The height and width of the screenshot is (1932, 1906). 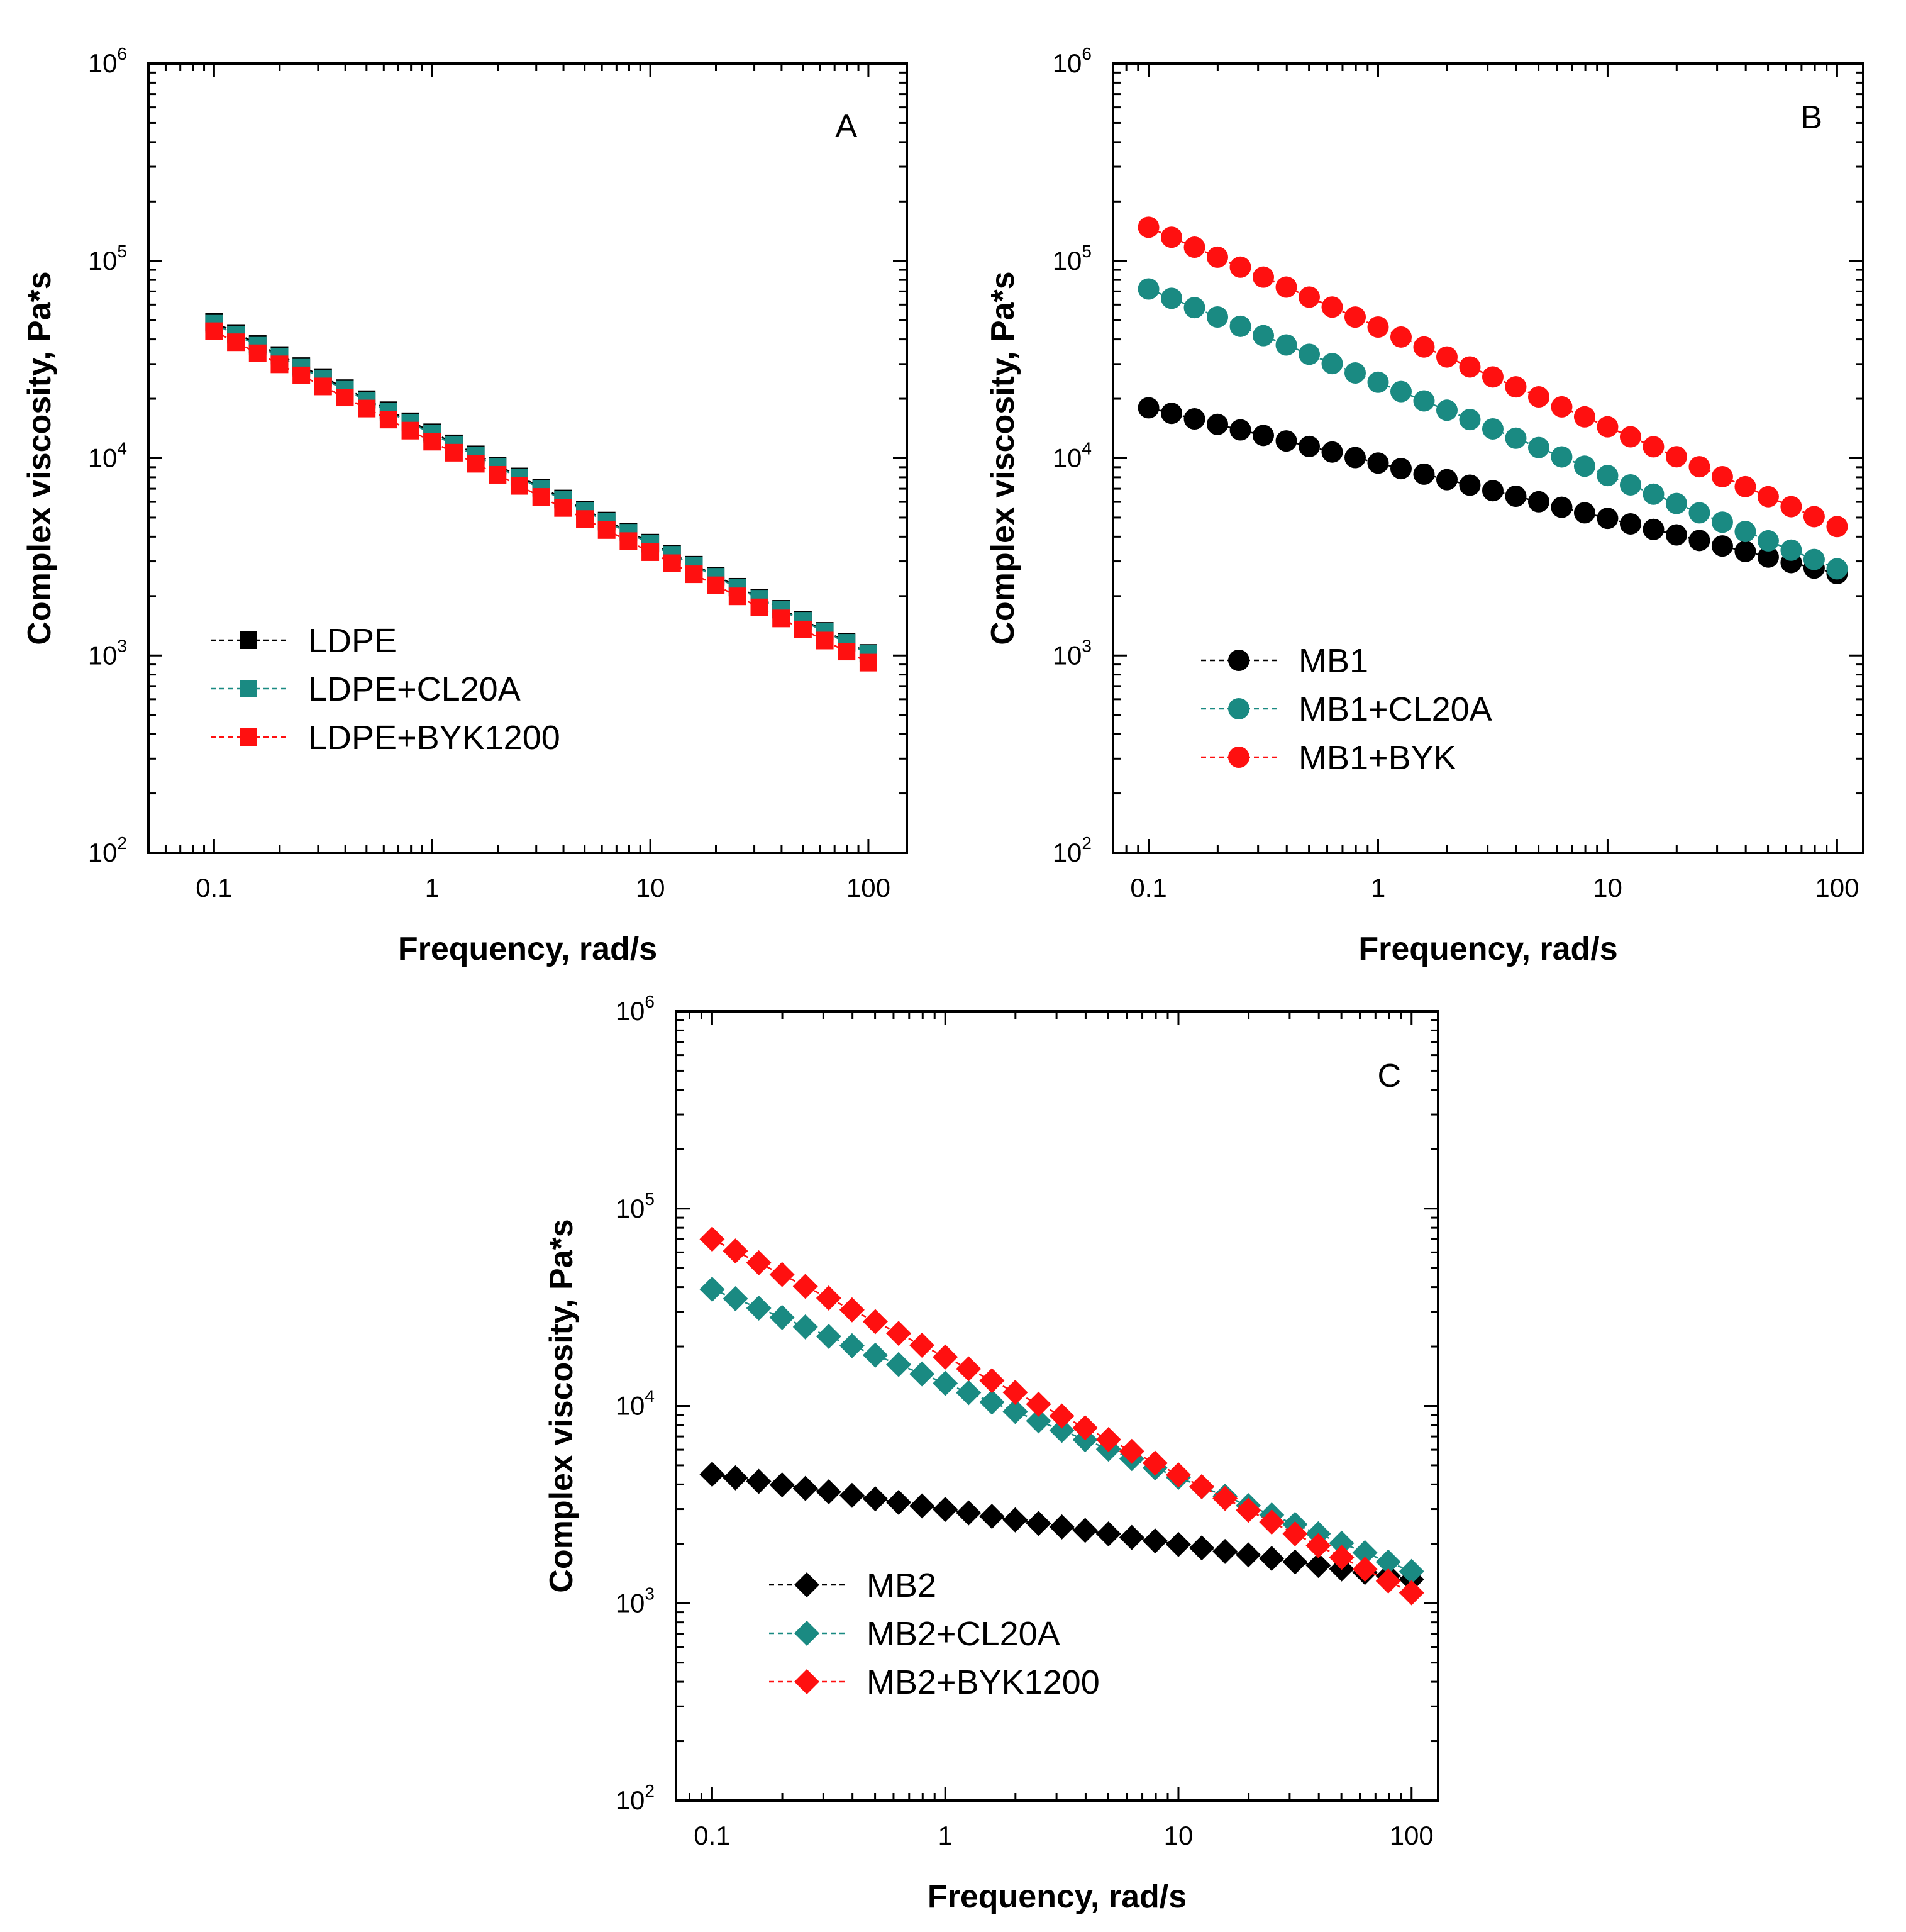 I want to click on legend-entry: MB2+CL20A, so click(x=915, y=1634).